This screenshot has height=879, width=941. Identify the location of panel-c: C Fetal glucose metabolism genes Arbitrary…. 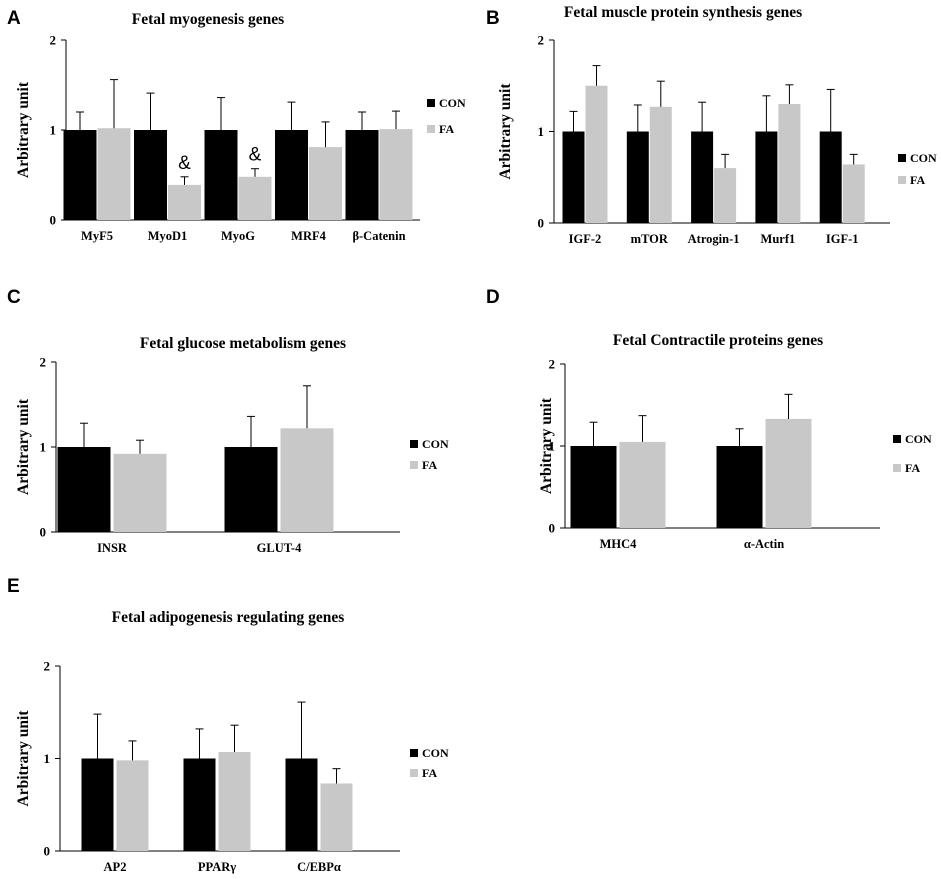
(228, 421).